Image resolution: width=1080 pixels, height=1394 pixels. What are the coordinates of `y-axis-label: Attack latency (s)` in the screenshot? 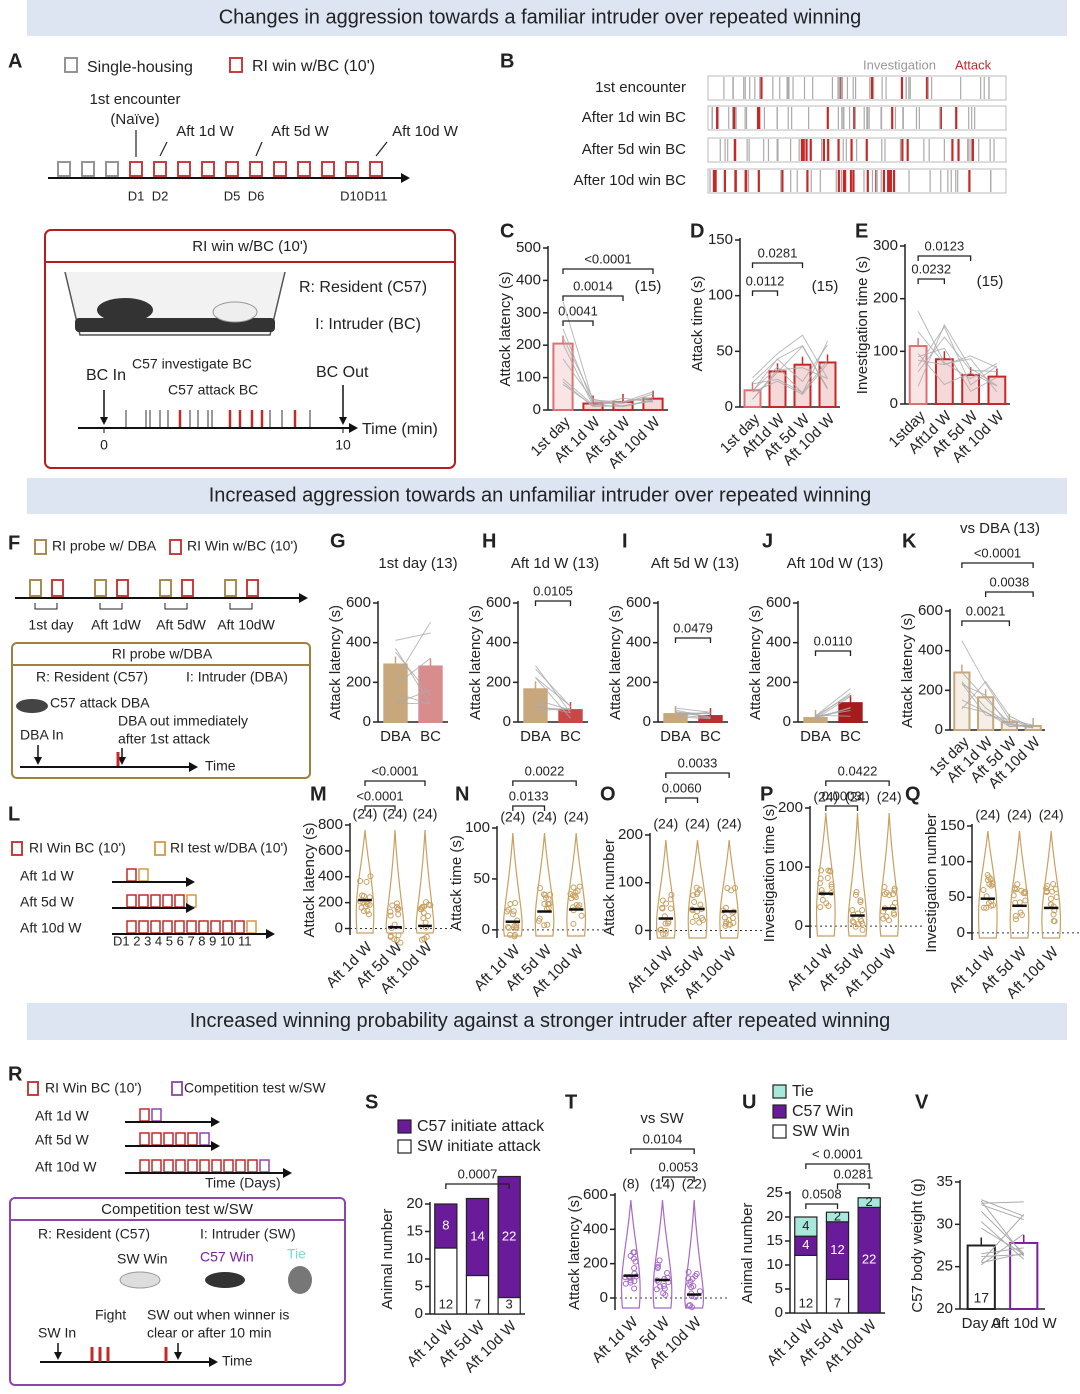 It's located at (615, 662).